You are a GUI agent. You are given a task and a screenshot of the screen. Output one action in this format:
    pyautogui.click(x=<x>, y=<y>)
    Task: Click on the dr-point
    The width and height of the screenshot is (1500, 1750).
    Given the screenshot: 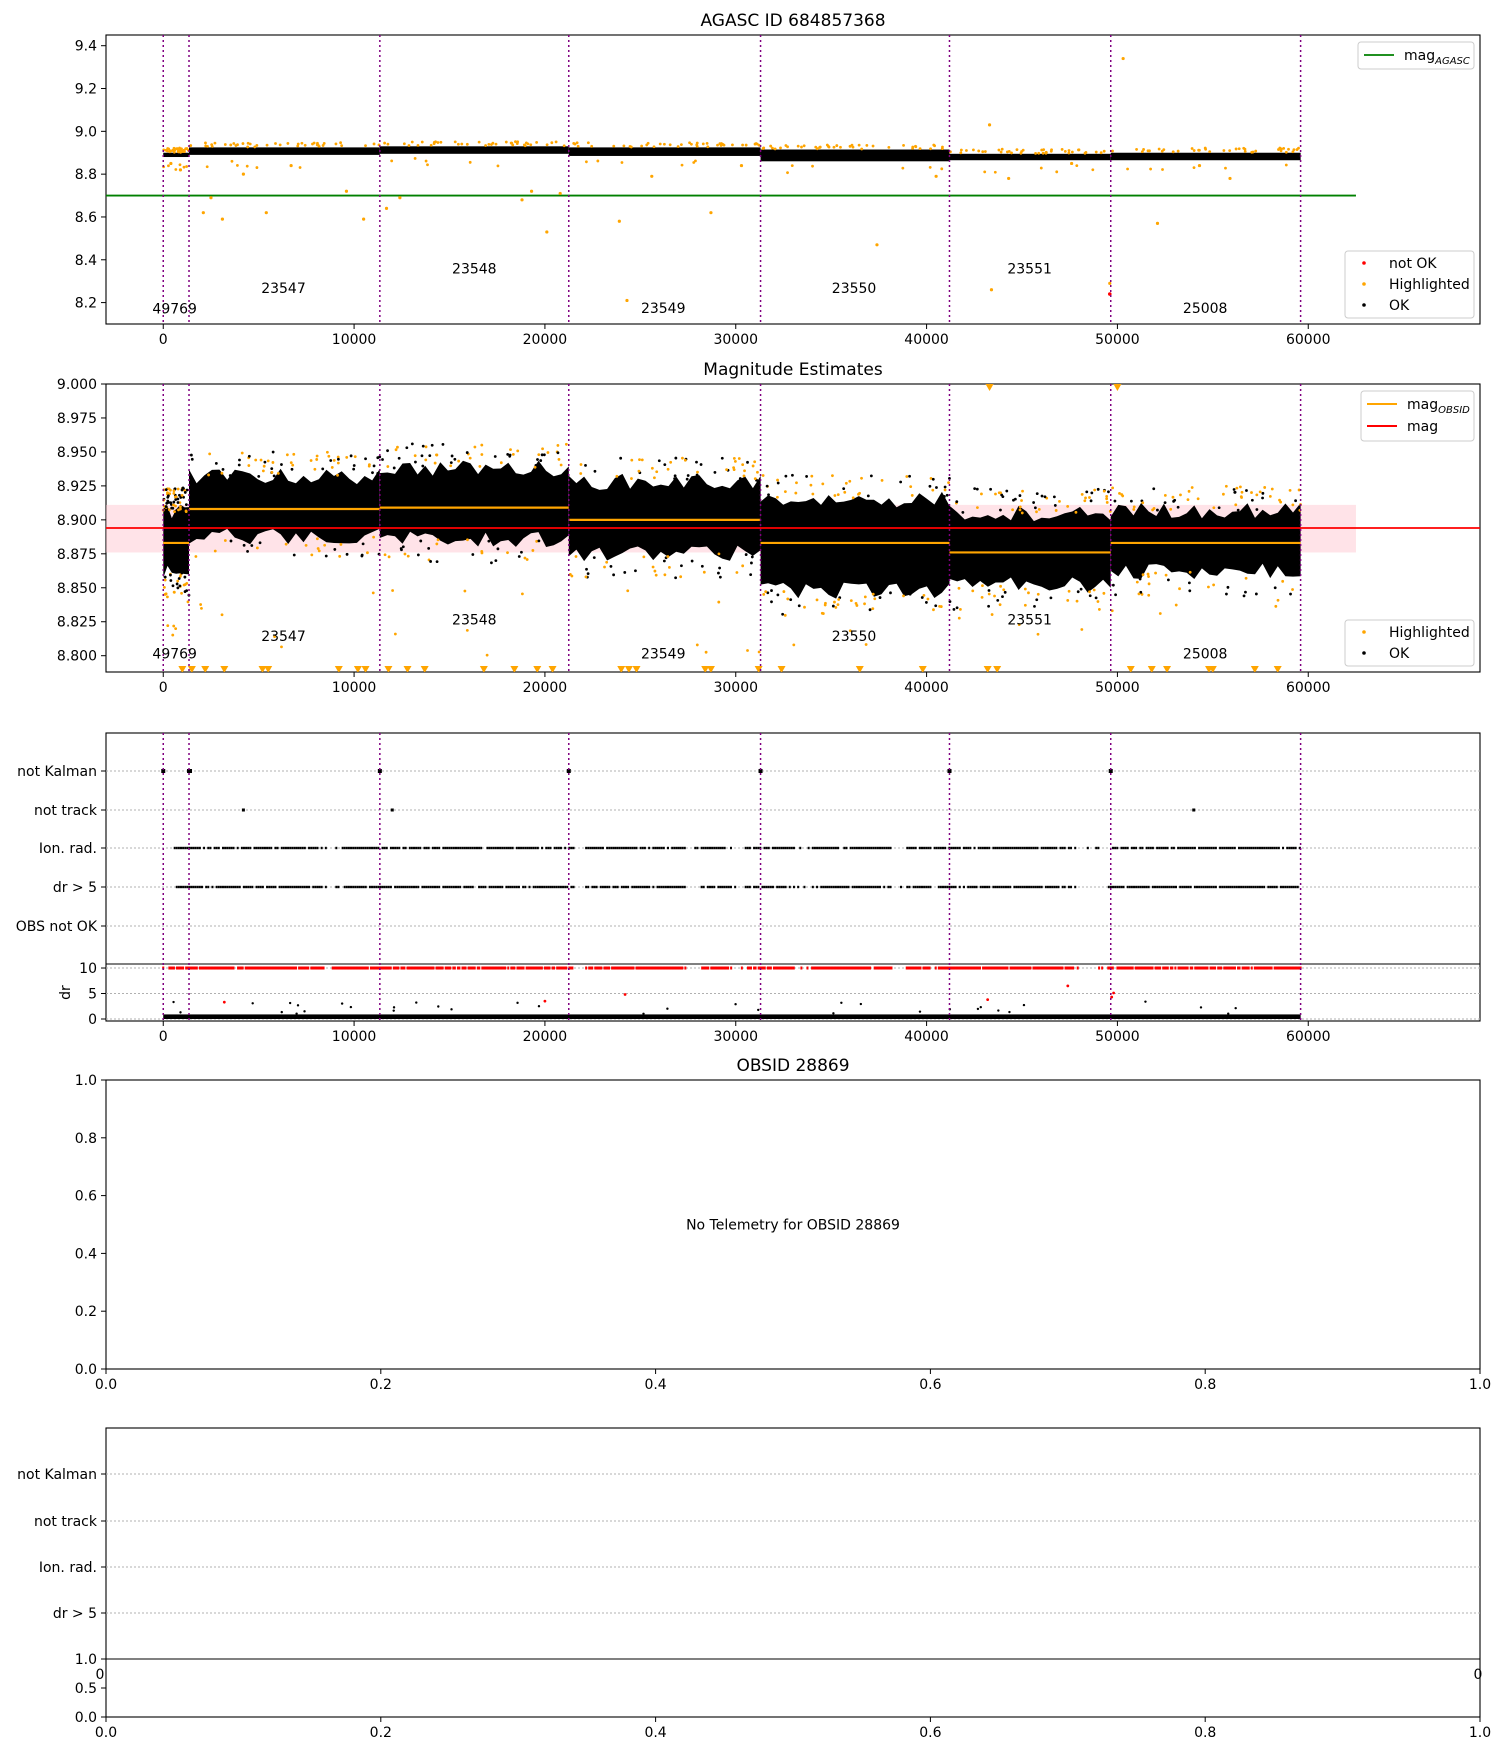 What is the action you would take?
    pyautogui.click(x=920, y=1011)
    